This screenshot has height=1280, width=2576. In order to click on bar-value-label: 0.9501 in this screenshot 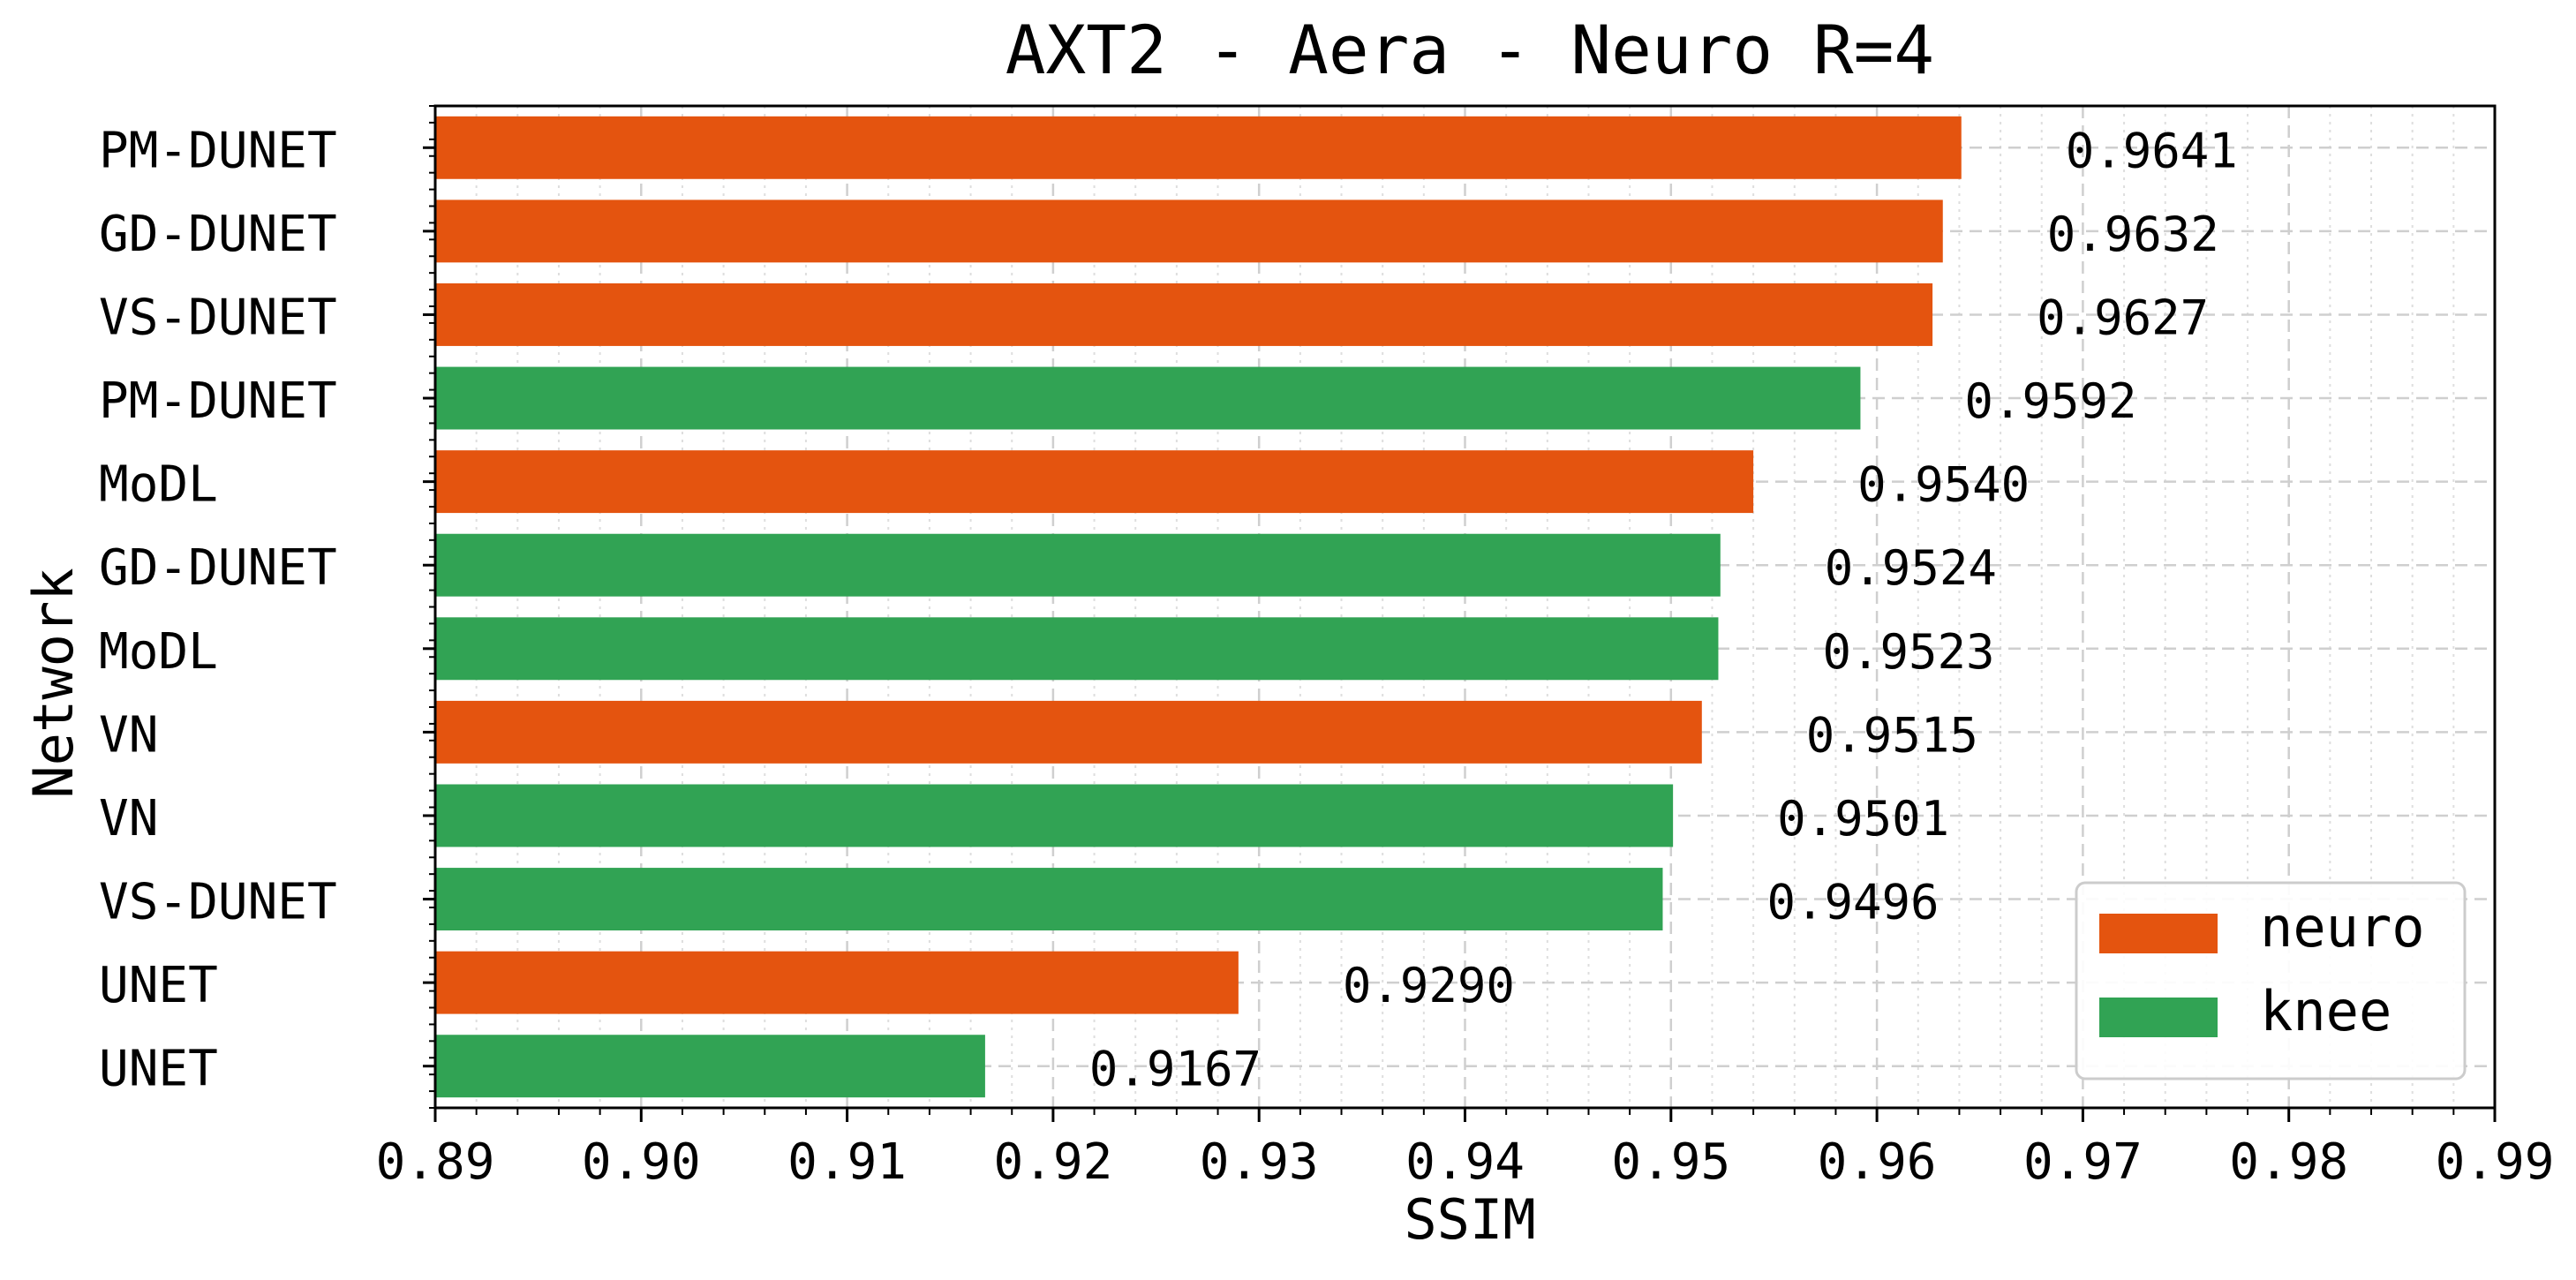, I will do `click(1863, 819)`.